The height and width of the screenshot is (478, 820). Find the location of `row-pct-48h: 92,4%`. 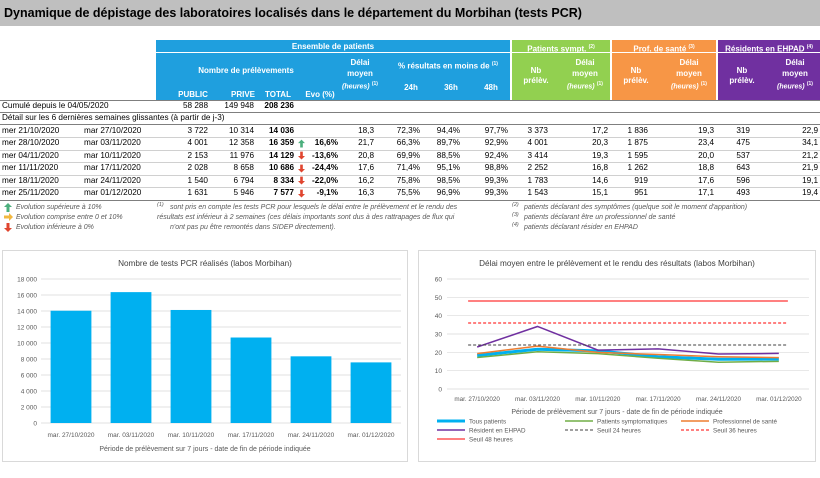

row-pct-48h: 92,4% is located at coordinates (496, 155).